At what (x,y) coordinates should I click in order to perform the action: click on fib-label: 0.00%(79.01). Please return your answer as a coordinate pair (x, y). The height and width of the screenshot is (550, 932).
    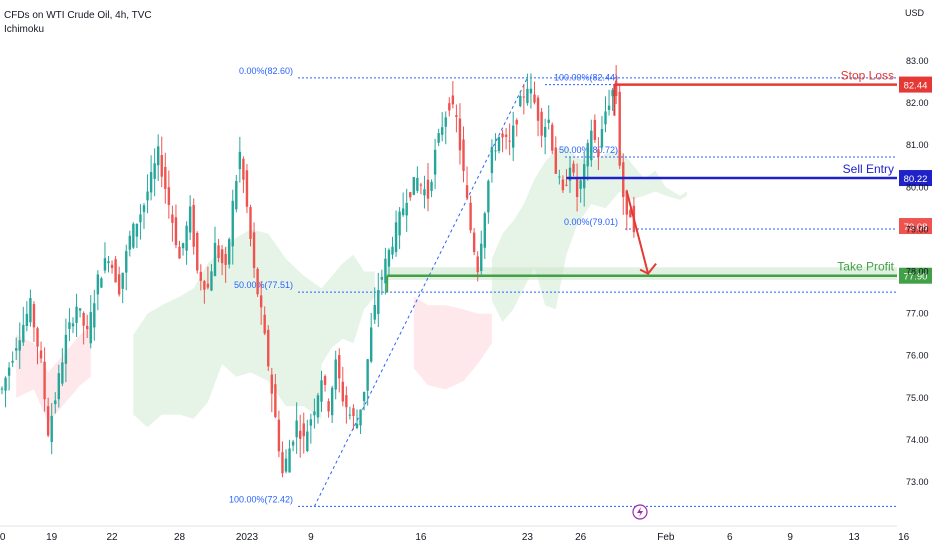
    Looking at the image, I should click on (591, 222).